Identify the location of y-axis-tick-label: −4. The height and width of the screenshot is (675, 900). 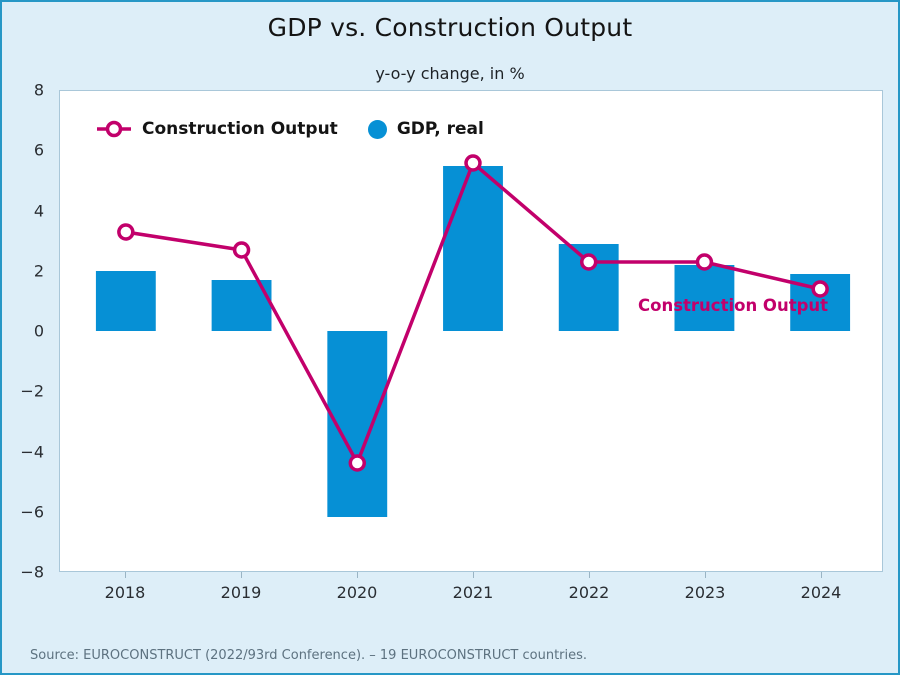
(32, 451).